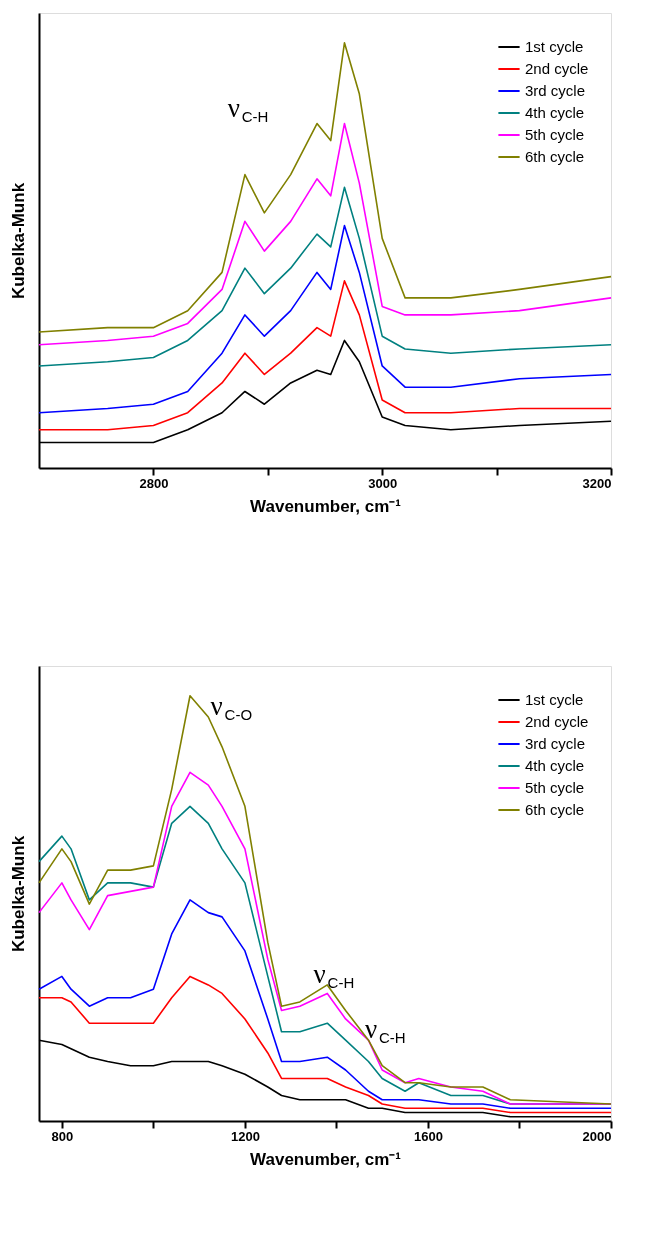  What do you see at coordinates (597, 1136) in the screenshot?
I see `x-tick-label: 2000` at bounding box center [597, 1136].